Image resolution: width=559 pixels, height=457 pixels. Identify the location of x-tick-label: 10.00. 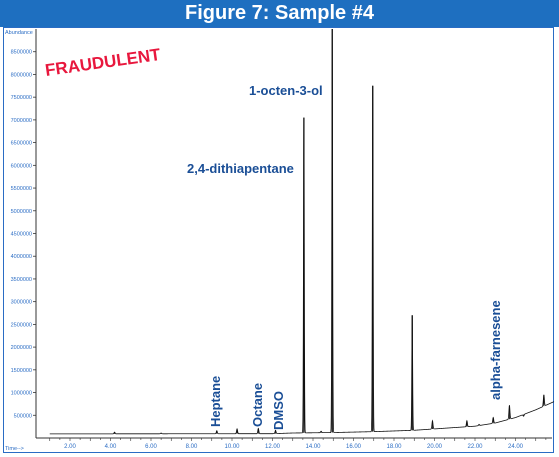
(232, 447).